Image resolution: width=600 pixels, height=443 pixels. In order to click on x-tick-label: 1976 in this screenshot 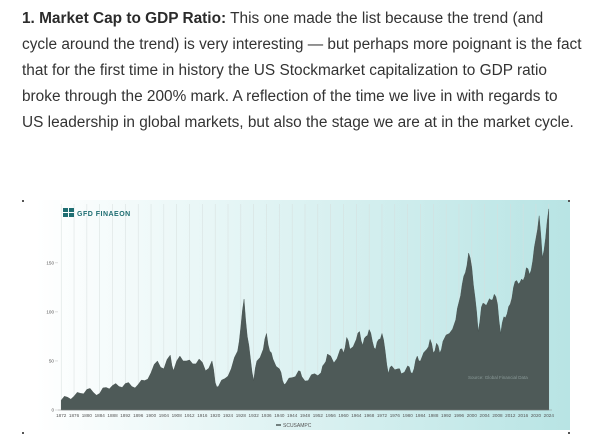, I will do `click(395, 415)`.